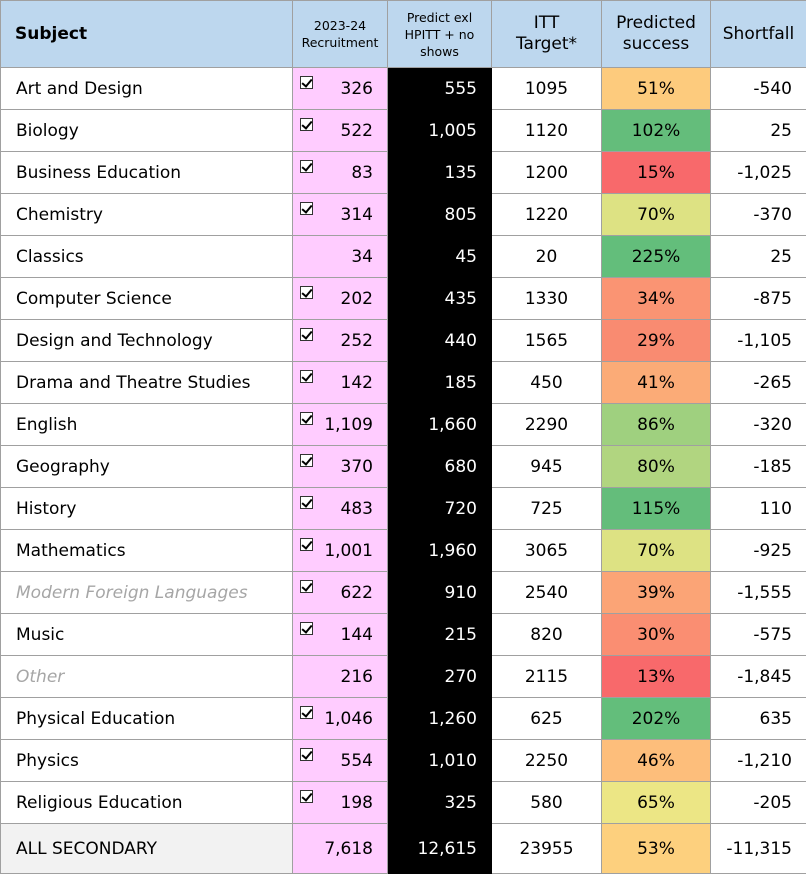  Describe the element at coordinates (146, 382) in the screenshot. I see `subject-cell: Drama and Theatre Studies` at that location.